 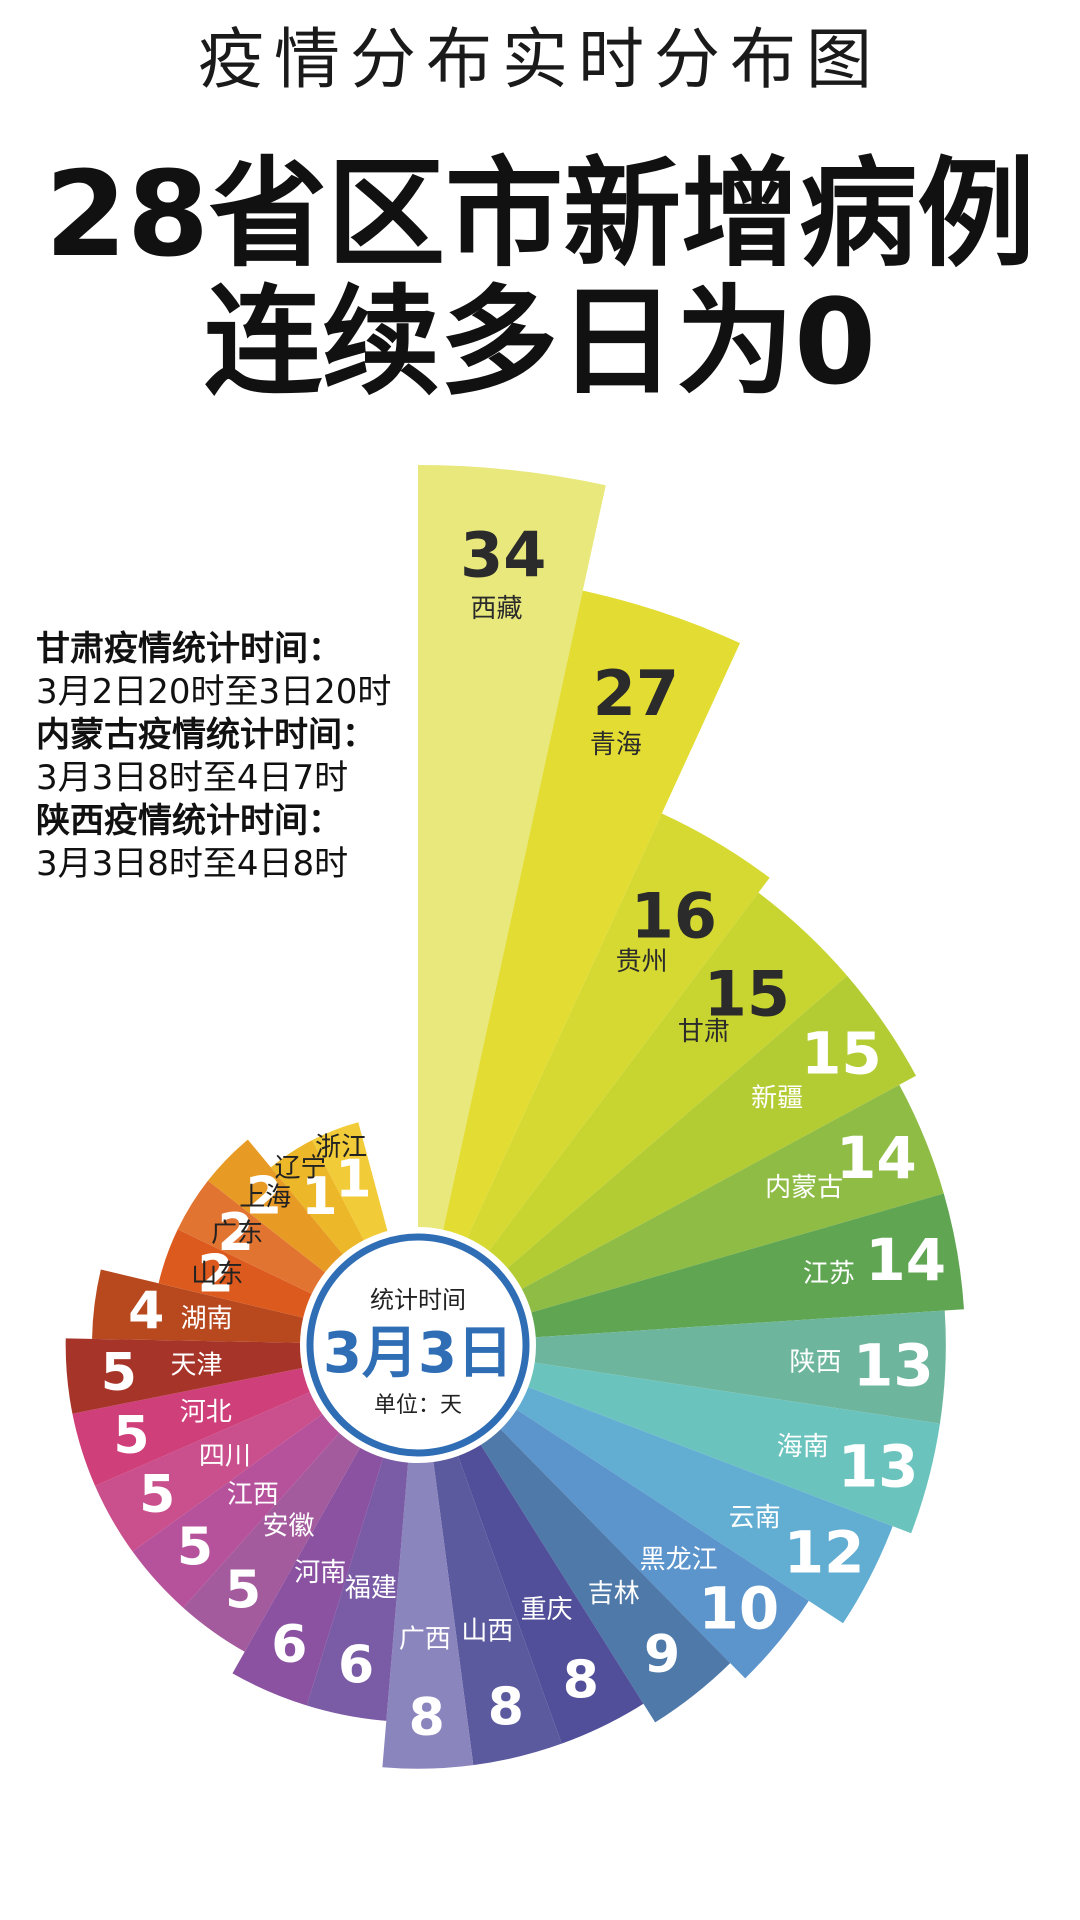 I want to click on sector-guizhou, so click(x=618, y=1032).